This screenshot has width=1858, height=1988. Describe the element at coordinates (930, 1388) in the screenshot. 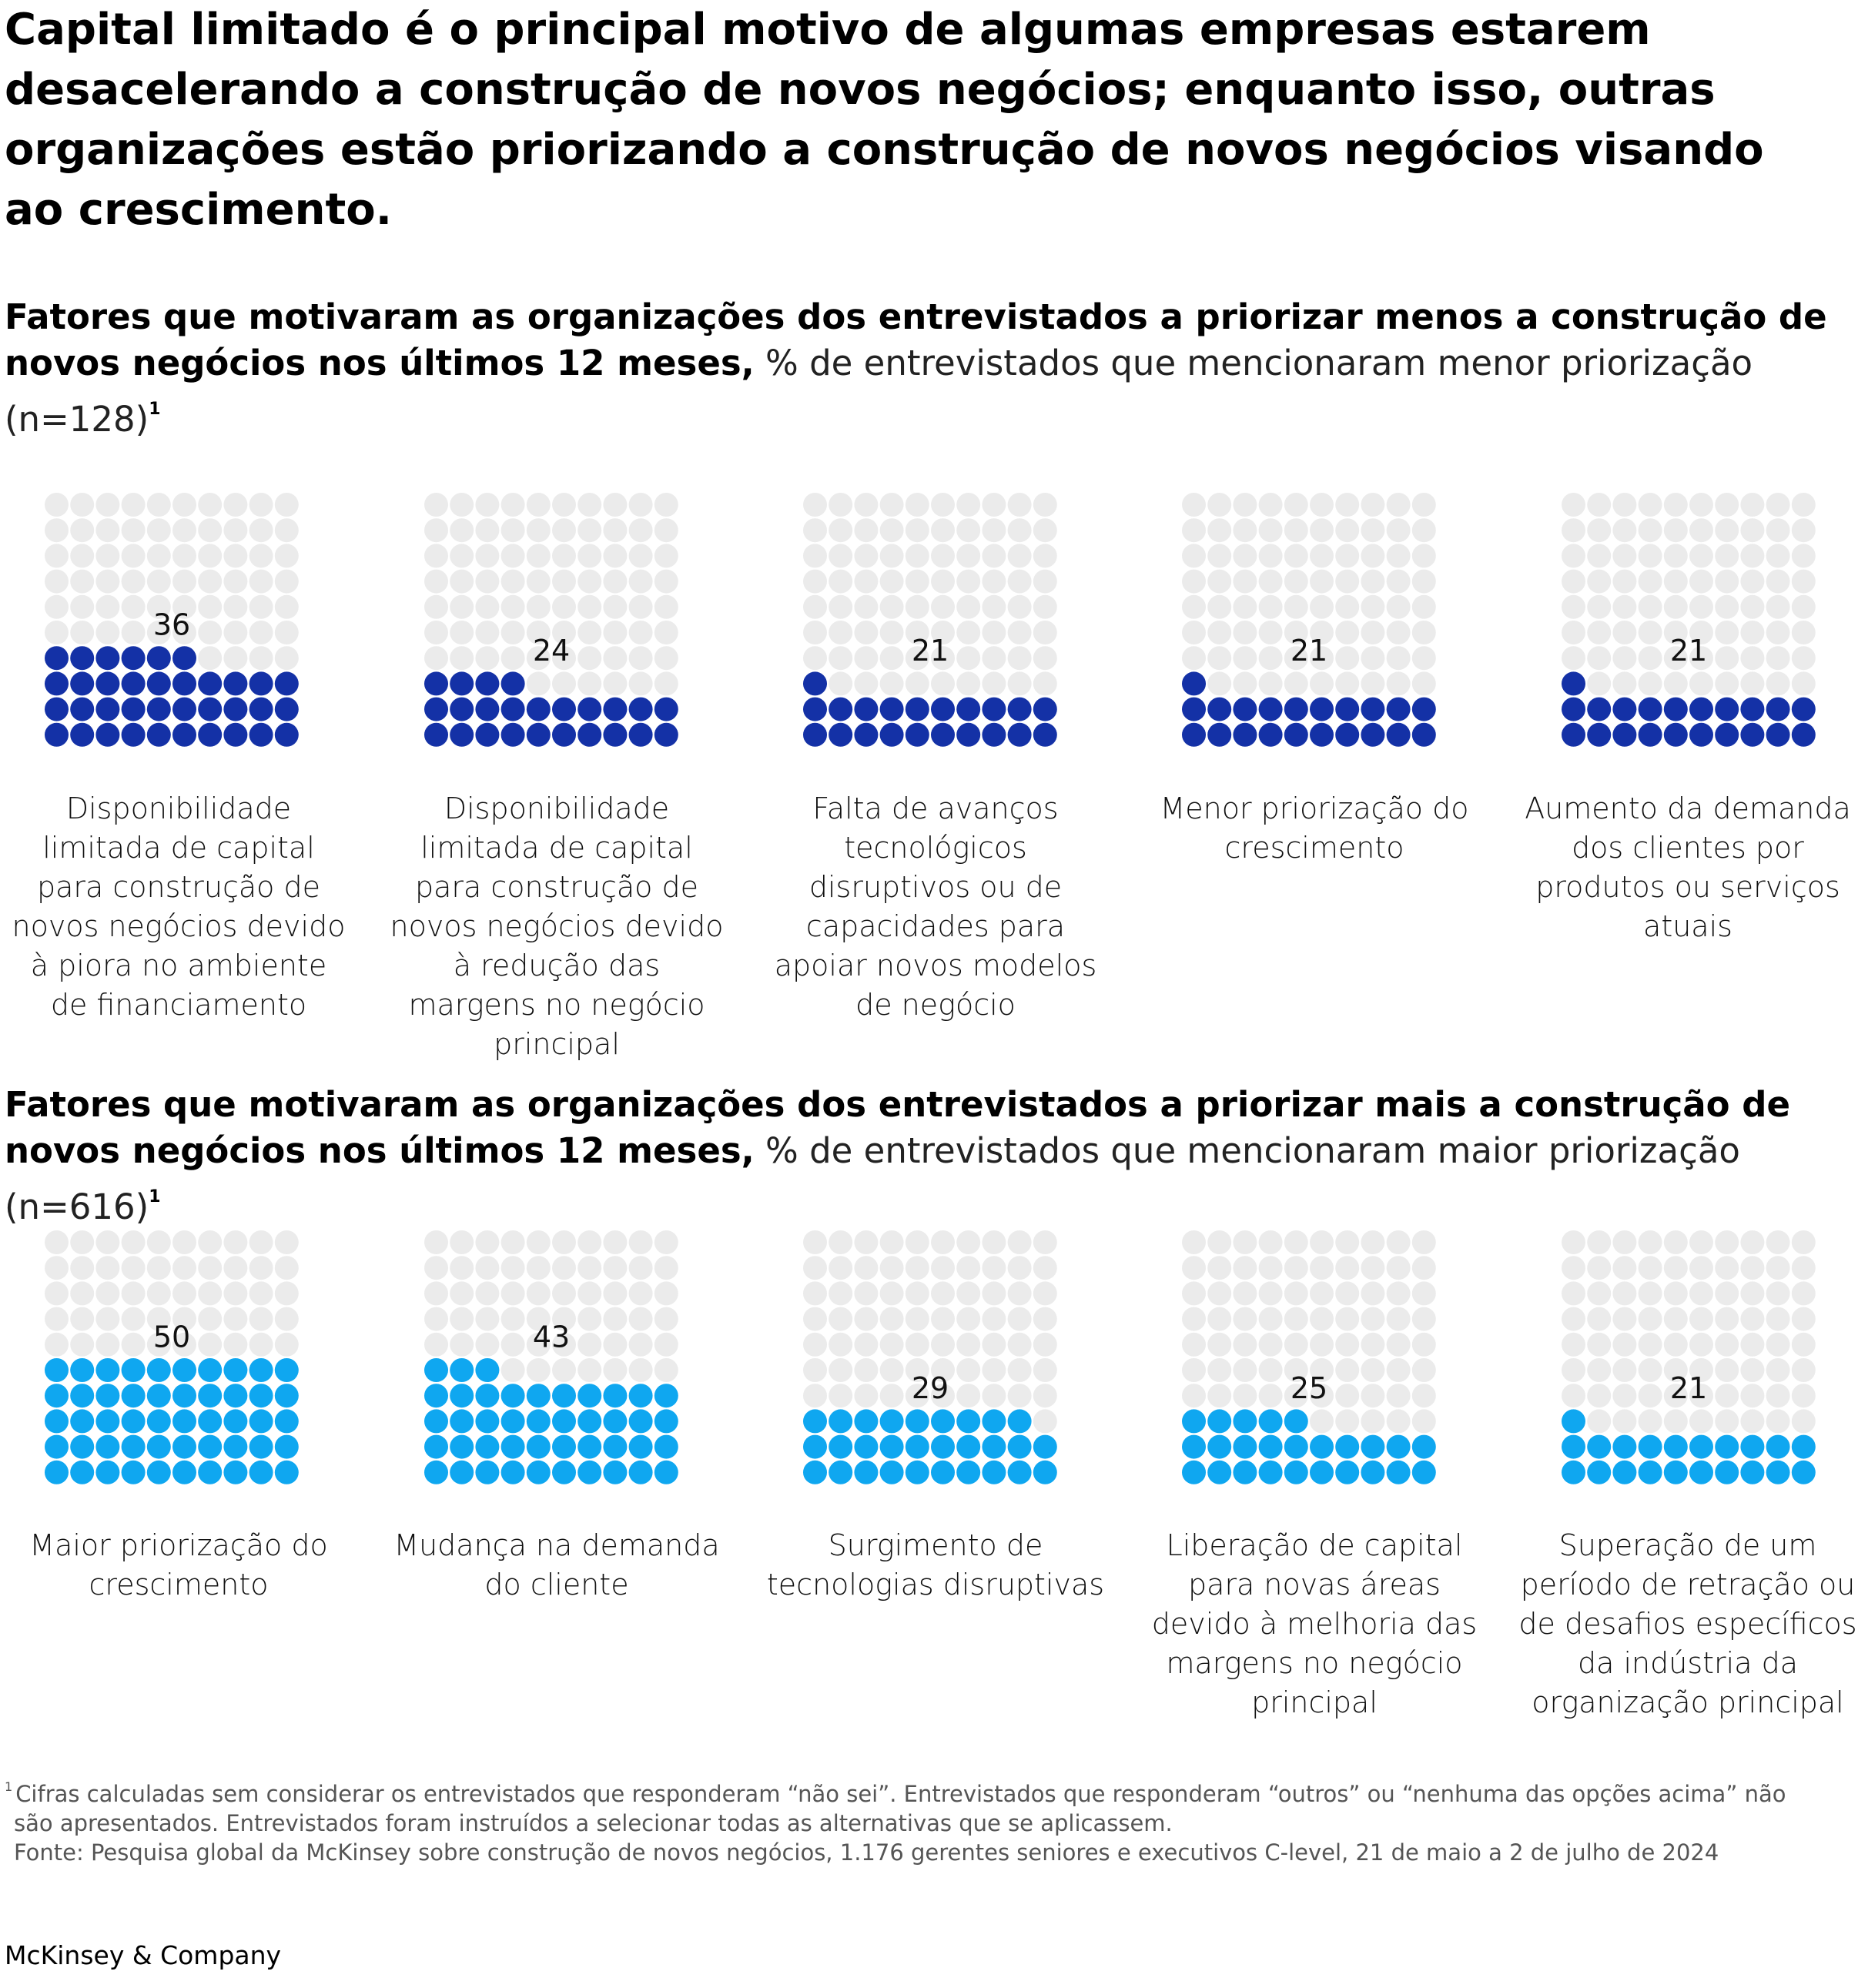

I see `value-label: 29` at that location.